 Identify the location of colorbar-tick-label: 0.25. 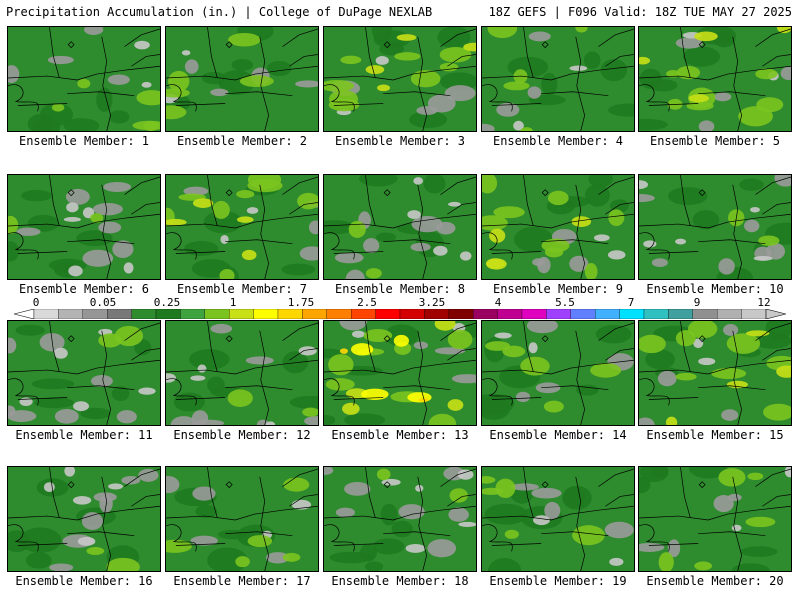
(167, 302).